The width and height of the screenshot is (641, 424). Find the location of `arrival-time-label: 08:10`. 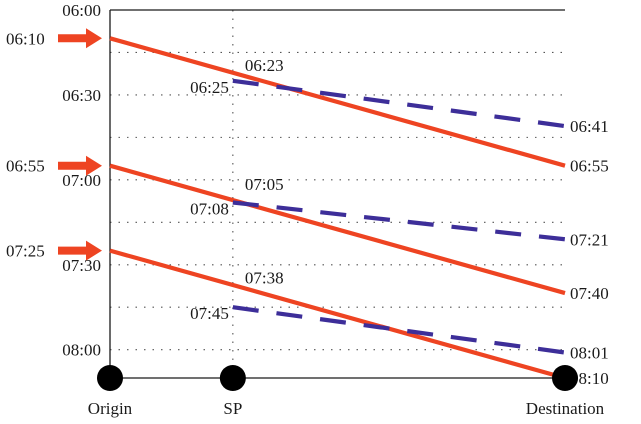

arrival-time-label: 08:10 is located at coordinates (589, 378).